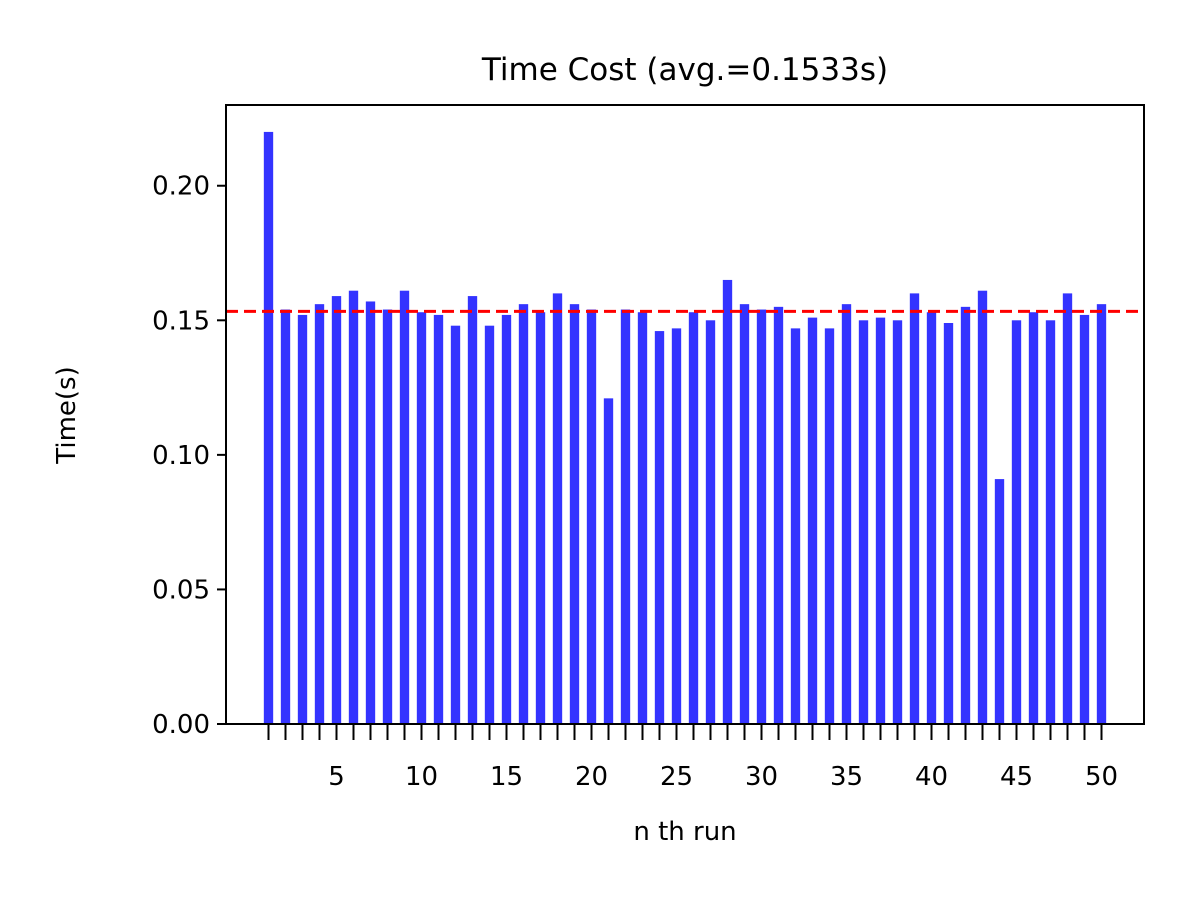  What do you see at coordinates (1016, 777) in the screenshot?
I see `x-tick-label: 45` at bounding box center [1016, 777].